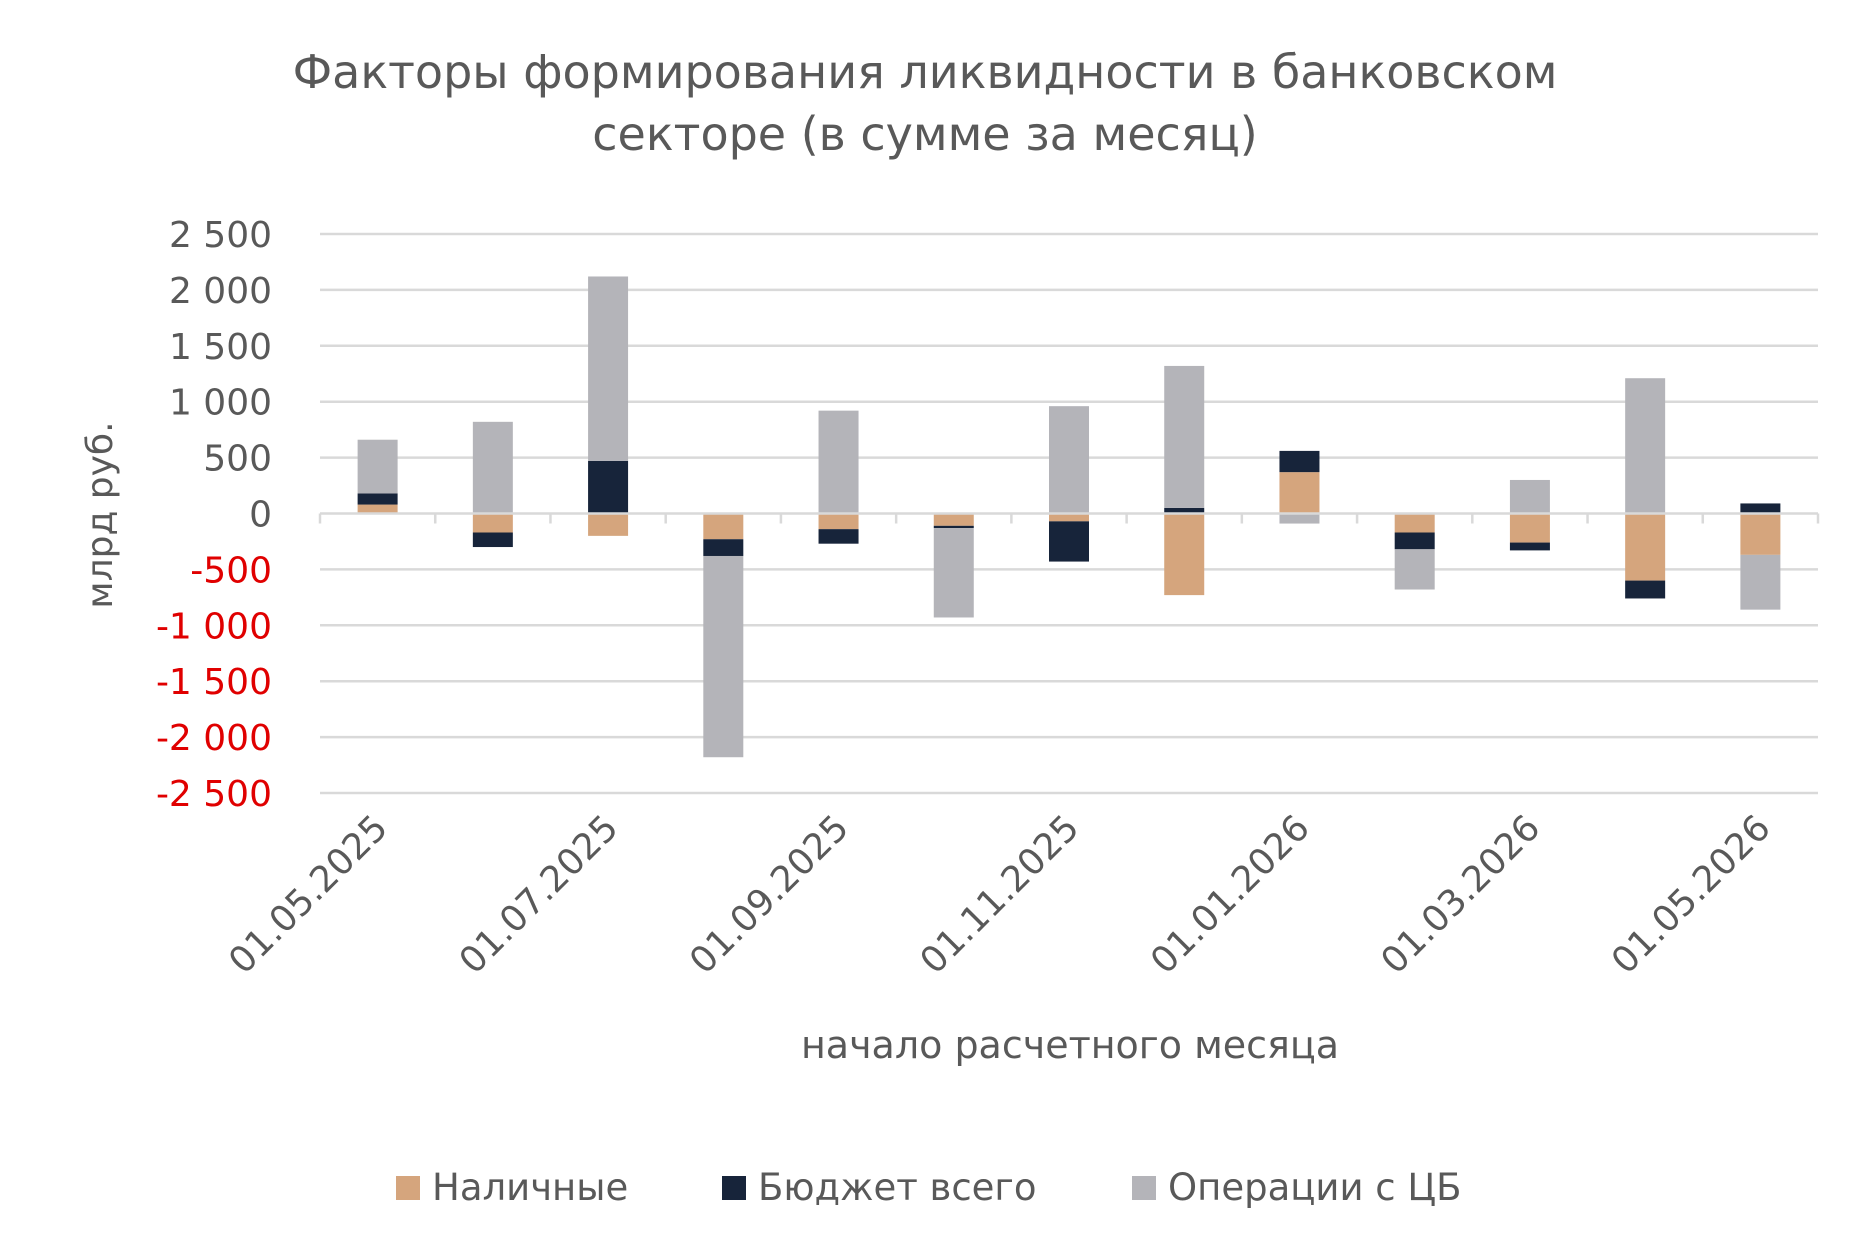 This screenshot has height=1257, width=1865. What do you see at coordinates (1299, 518) in the screenshot?
I see `bar-3-01.01.2026` at bounding box center [1299, 518].